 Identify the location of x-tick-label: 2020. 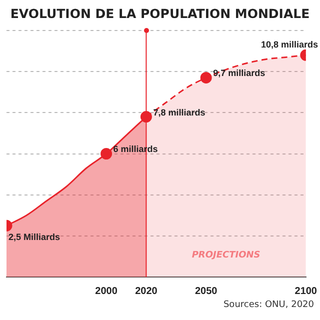
(146, 291).